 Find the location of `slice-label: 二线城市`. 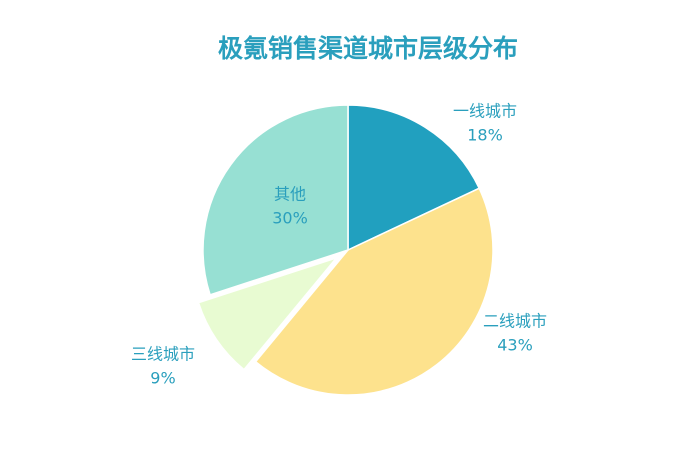

slice-label: 二线城市 is located at coordinates (515, 321).